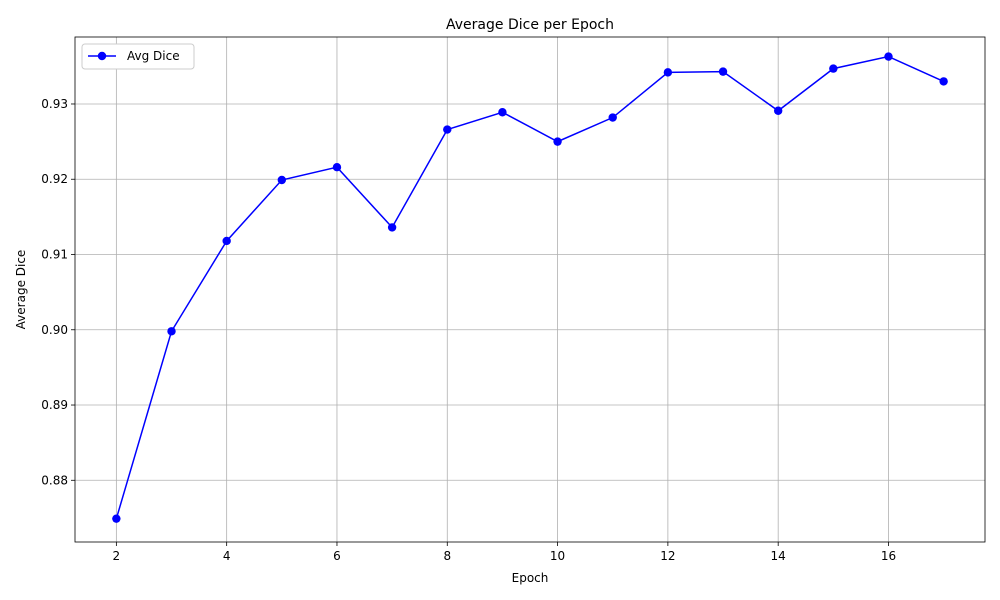 The image size is (1000, 600). I want to click on x-tick-label: 6, so click(337, 556).